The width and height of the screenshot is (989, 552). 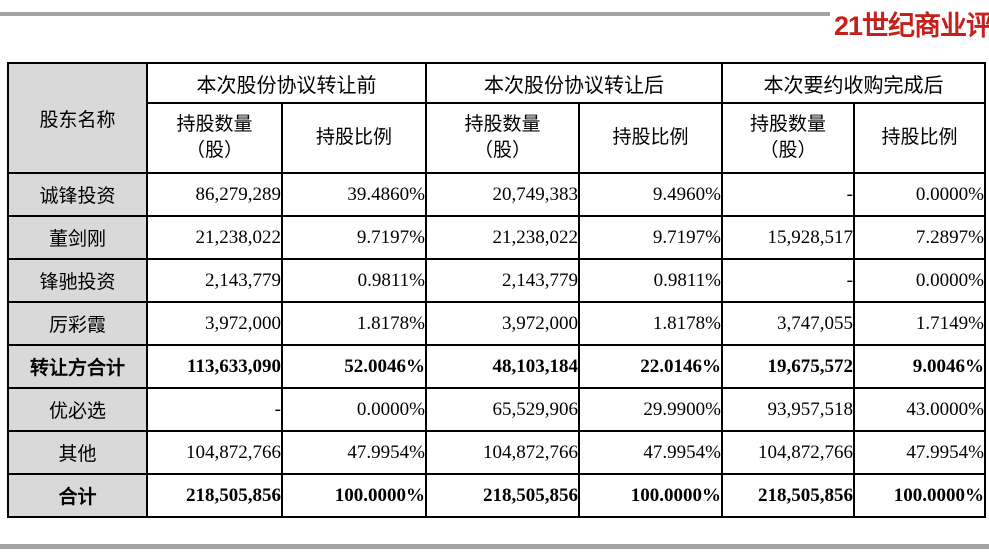 What do you see at coordinates (788, 323) in the screenshot?
I see `share-quantity-cell: 3,747,055` at bounding box center [788, 323].